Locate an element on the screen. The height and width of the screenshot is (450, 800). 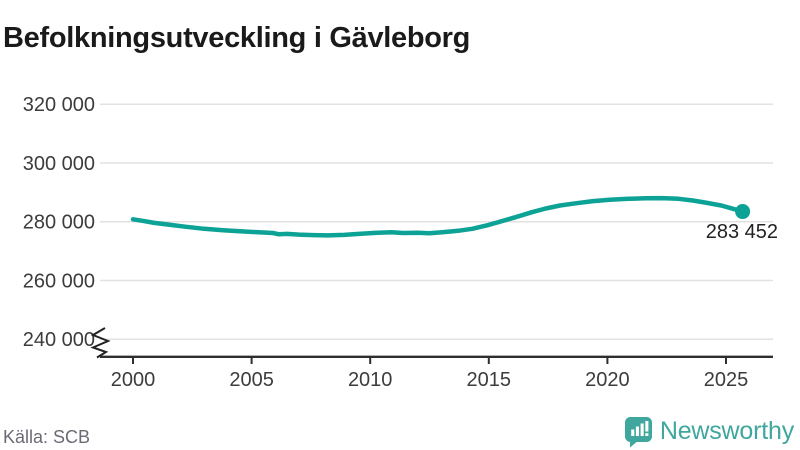
last-value-dot is located at coordinates (743, 212).